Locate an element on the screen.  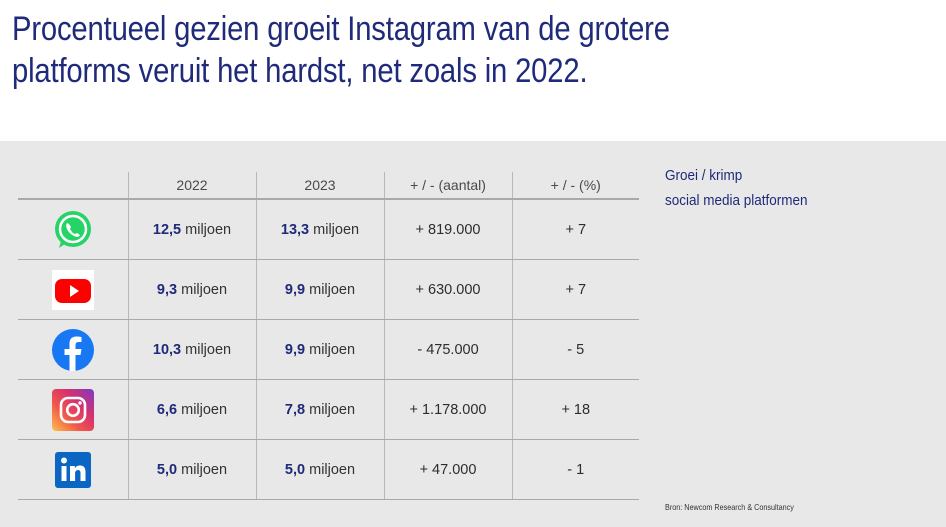
table-row: 10,3 miljoen 9,9 miljoen - 475.000 - 5 is located at coordinates (328, 349).